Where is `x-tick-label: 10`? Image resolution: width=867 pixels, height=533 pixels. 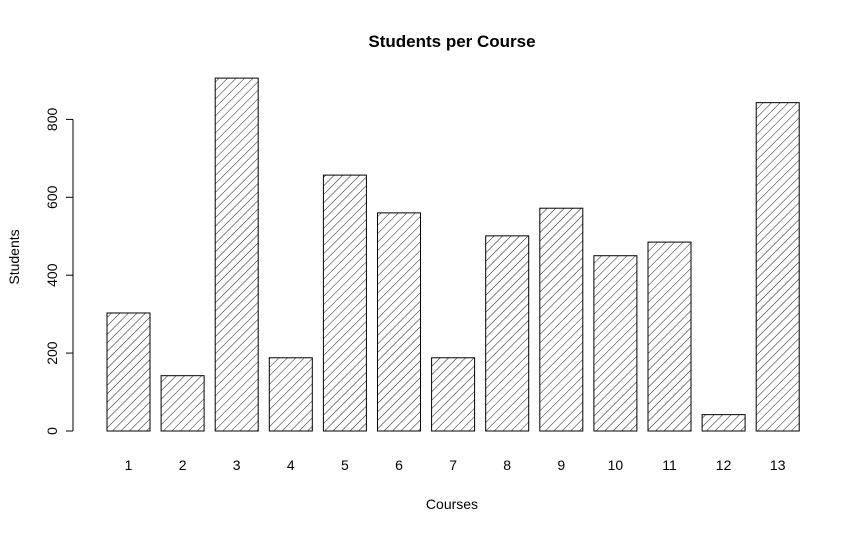
x-tick-label: 10 is located at coordinates (616, 465).